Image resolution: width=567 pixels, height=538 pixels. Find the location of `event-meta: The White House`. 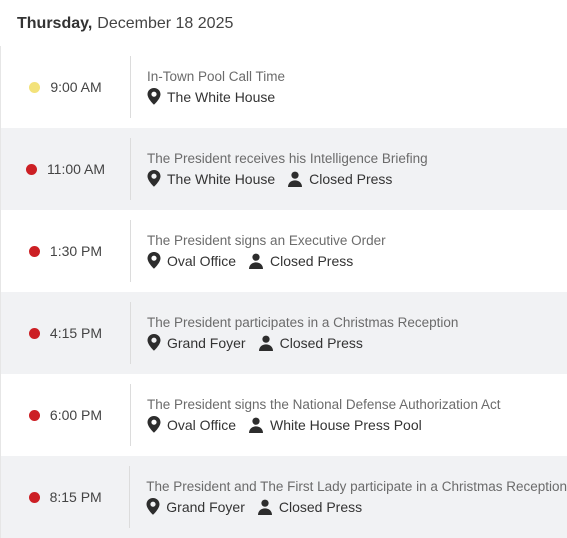

event-meta: The White House is located at coordinates (357, 96).